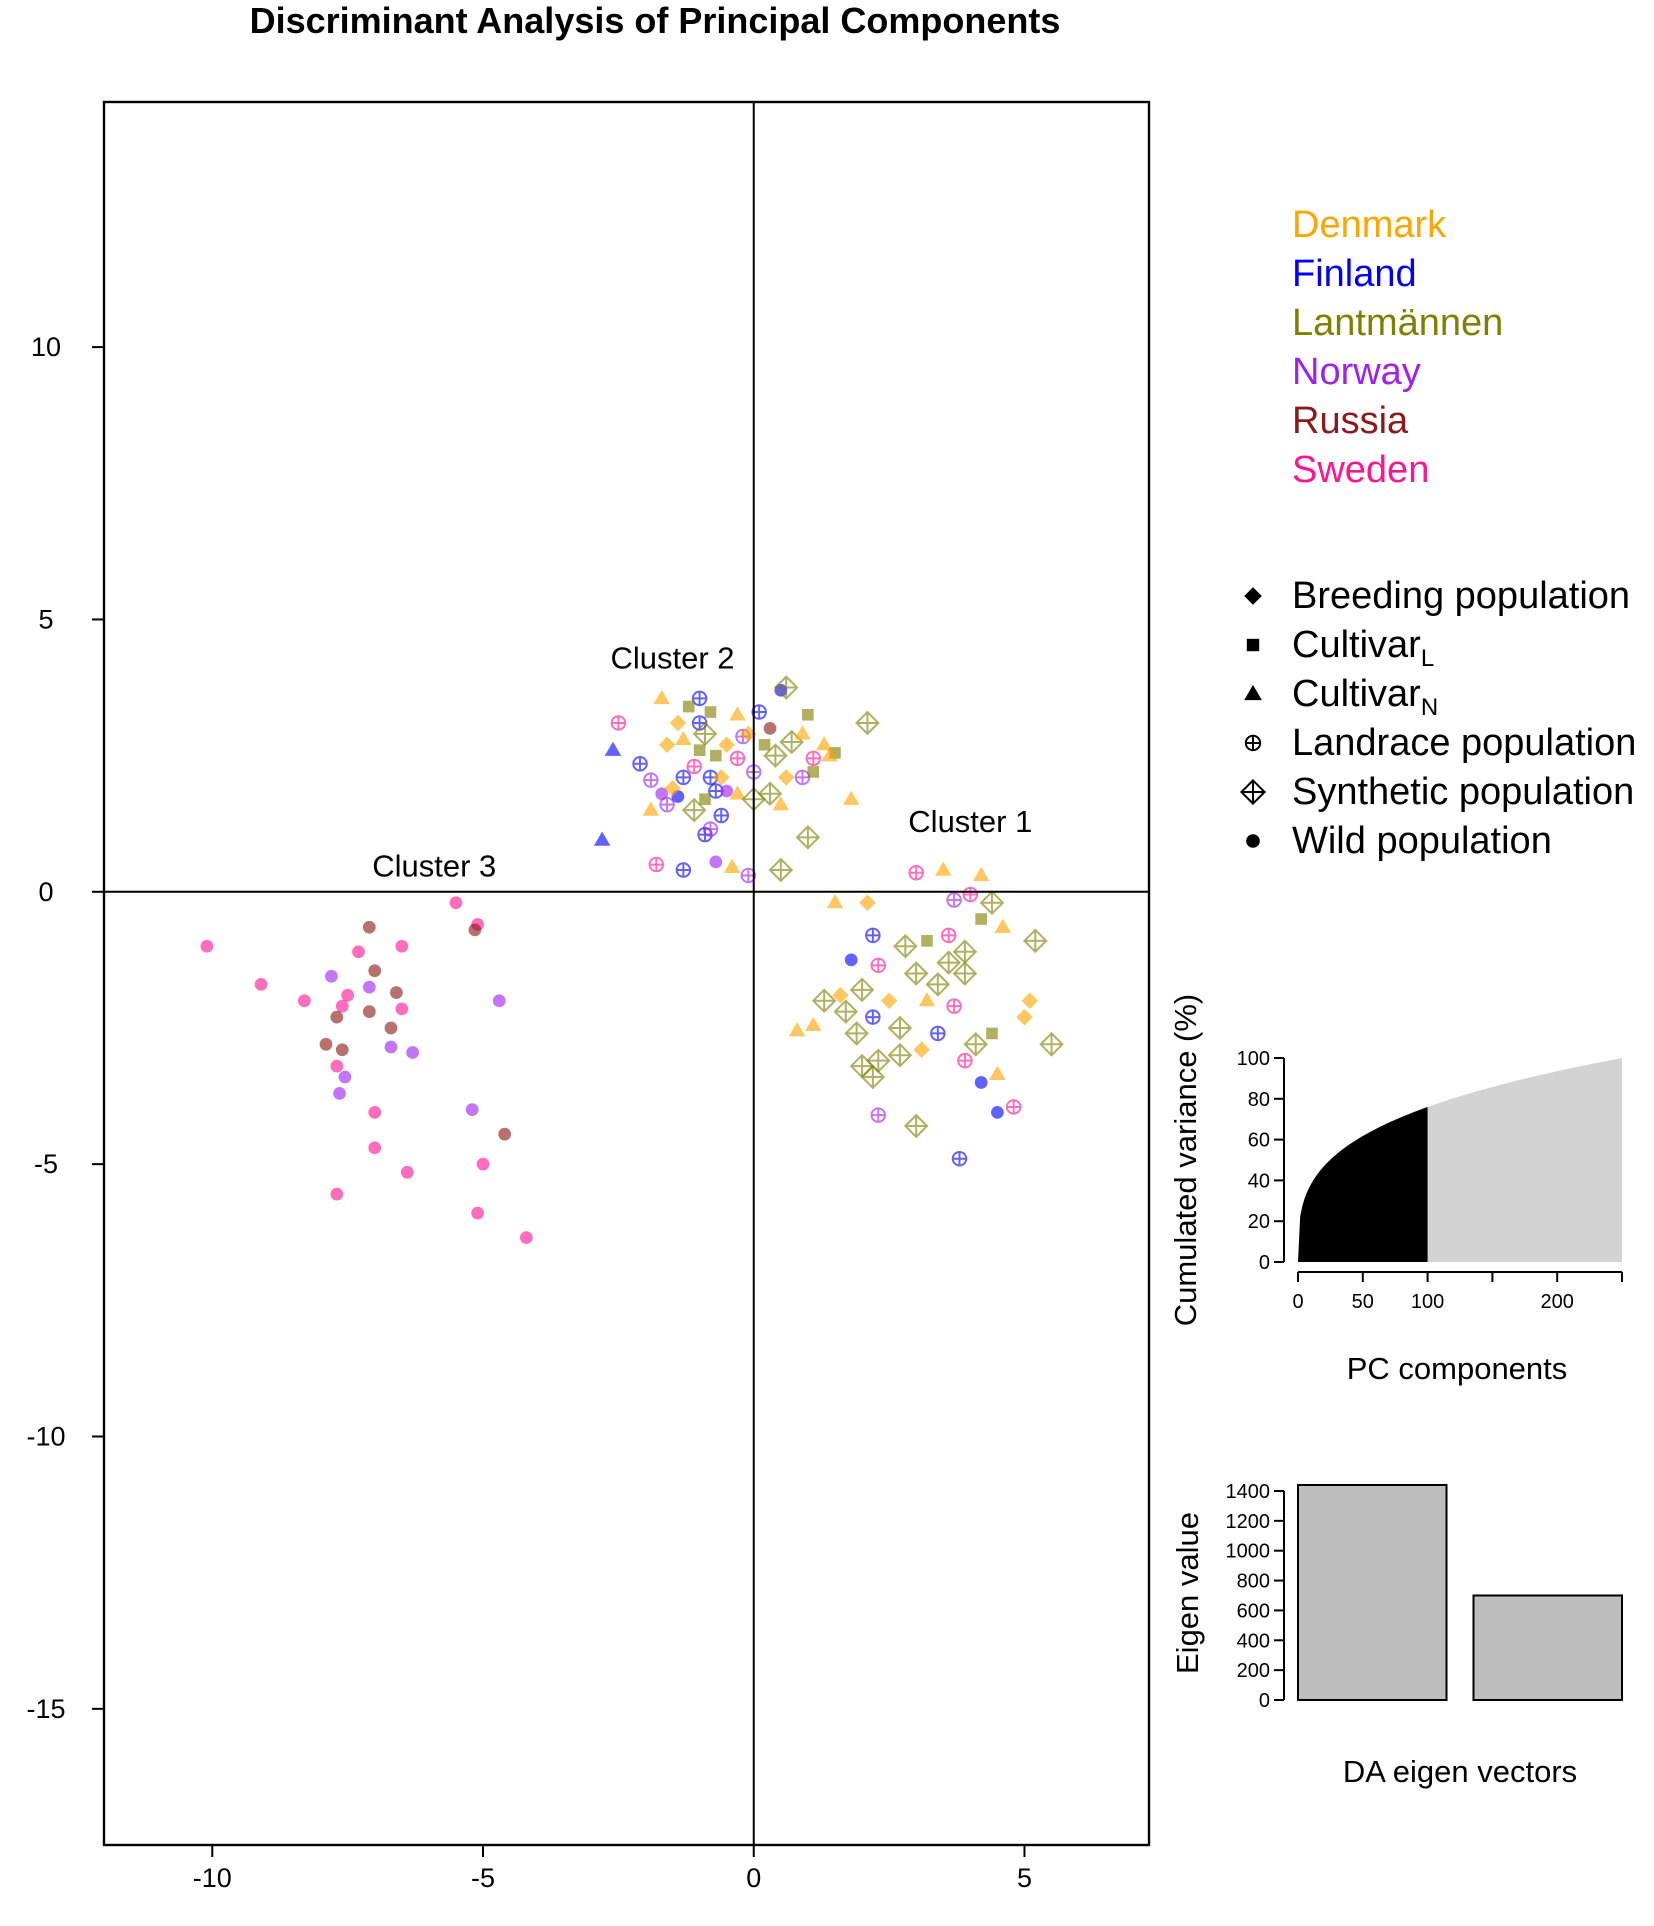  I want to click on eigen-y-label: Eigen value, so click(1187, 1593).